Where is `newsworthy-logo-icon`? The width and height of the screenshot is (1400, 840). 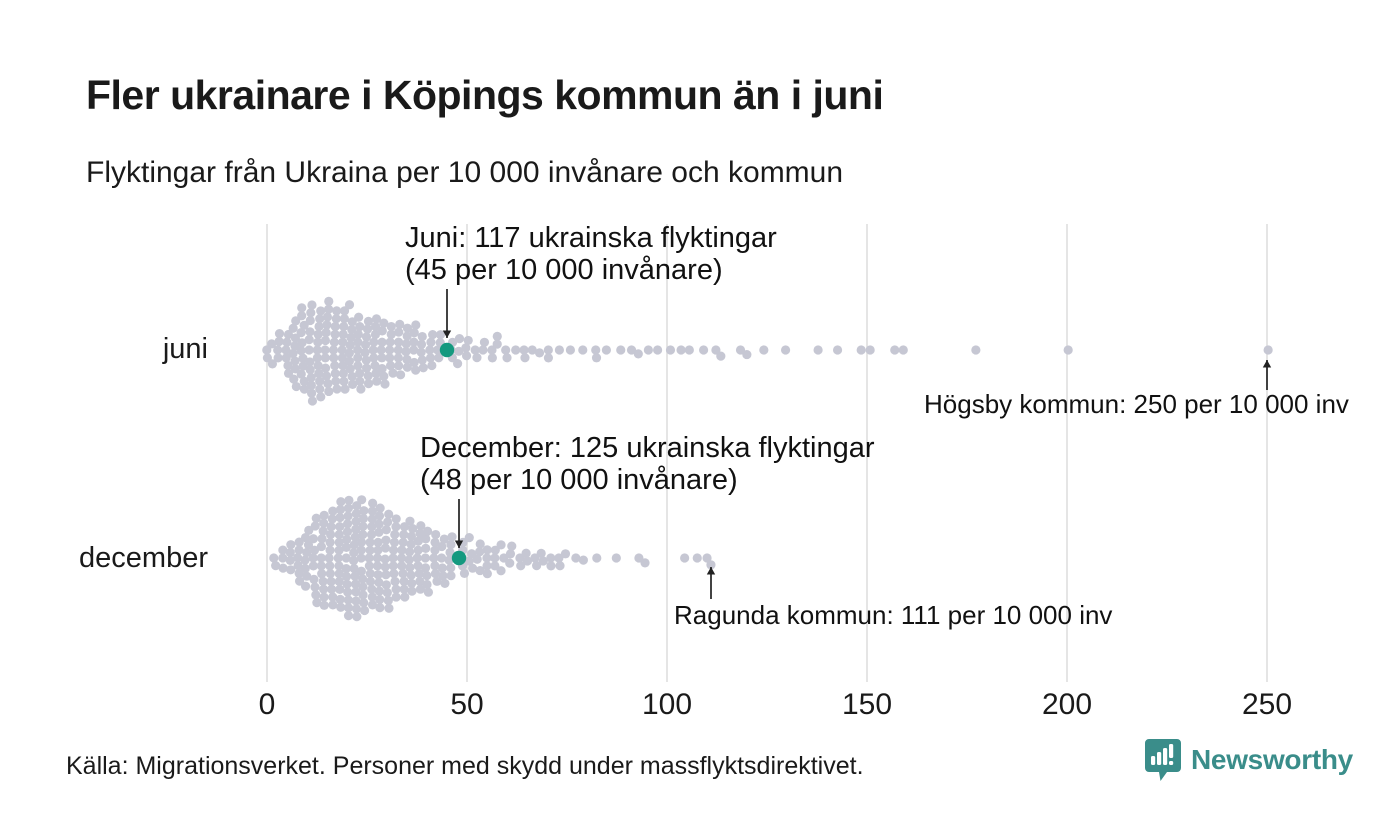
newsworthy-logo-icon is located at coordinates (1163, 760).